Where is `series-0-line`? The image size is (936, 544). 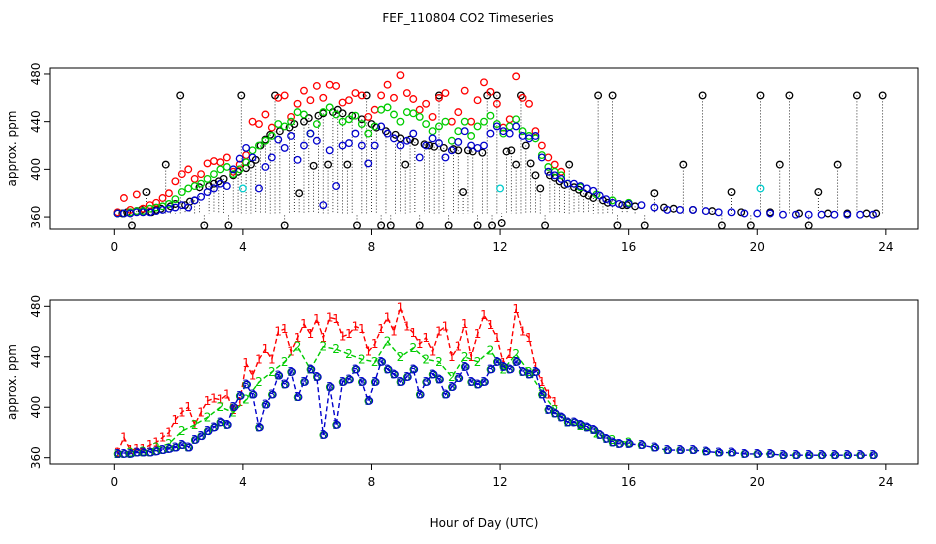
series-0-line is located at coordinates (336, 379).